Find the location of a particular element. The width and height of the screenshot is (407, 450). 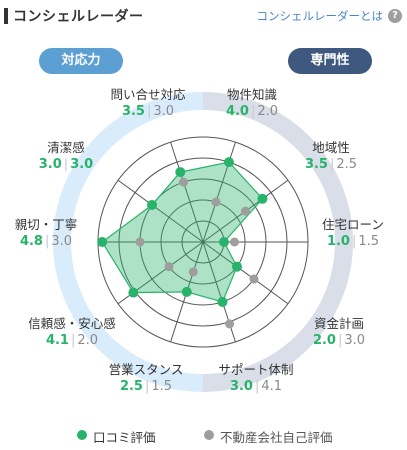

axis-label: 営業スタンス 2.5 | 1.5 is located at coordinates (146, 379).